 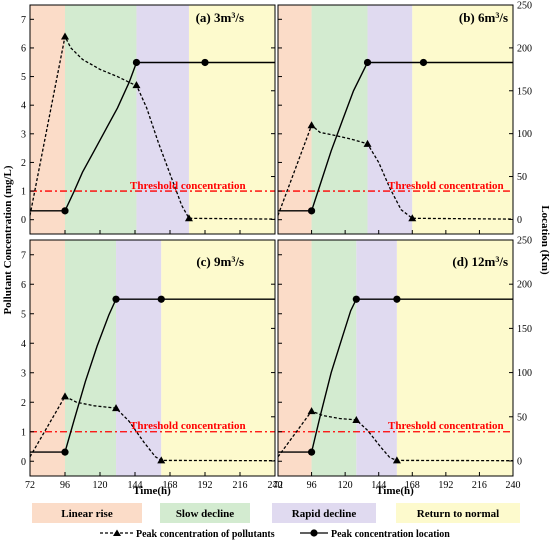 I want to click on panel-b-y-right-tick-label-150: 150, so click(x=524, y=91).